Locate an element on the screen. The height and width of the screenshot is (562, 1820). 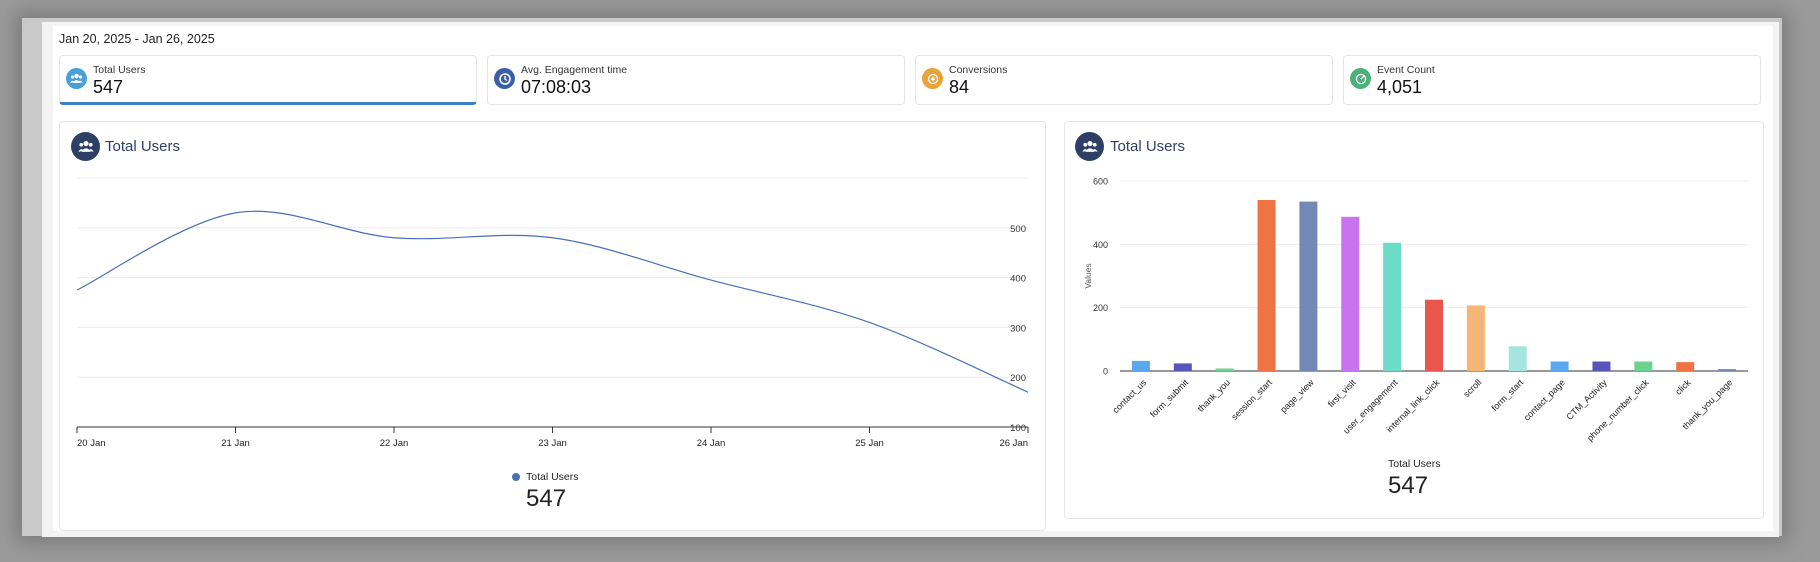
x-tick-label: first_visit is located at coordinates (1342, 393).